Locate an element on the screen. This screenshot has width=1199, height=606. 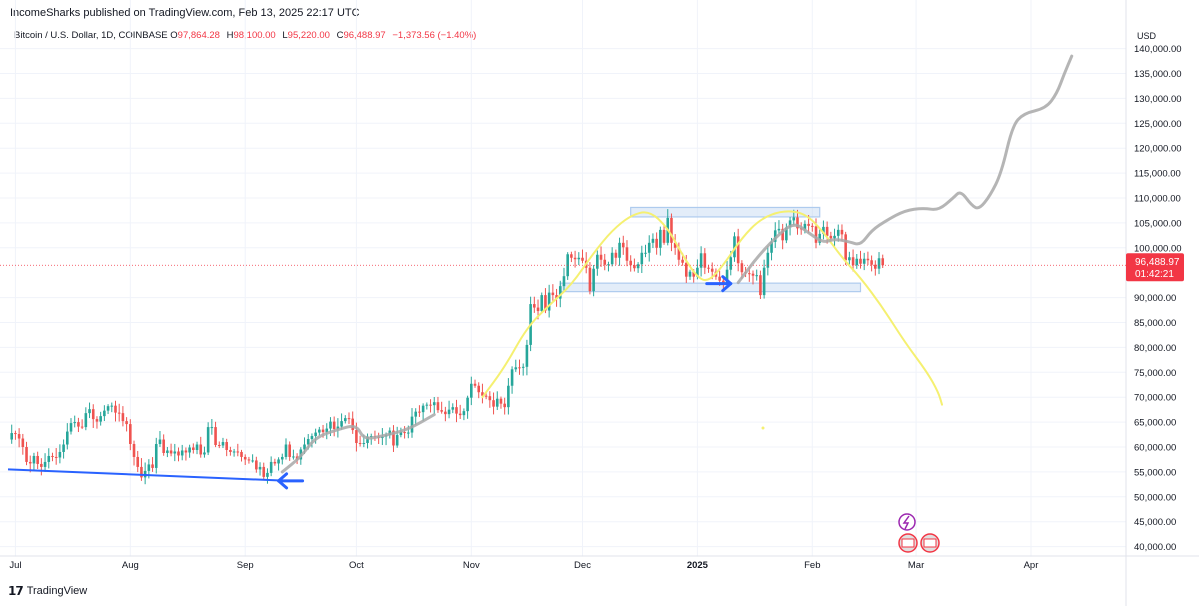
support-resistance-zone is located at coordinates (725, 212).